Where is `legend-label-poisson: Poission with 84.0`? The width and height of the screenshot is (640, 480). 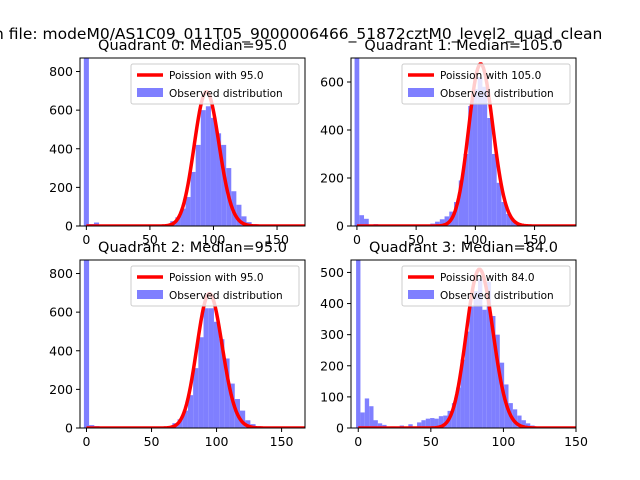
legend-label-poisson: Poission with 84.0 is located at coordinates (487, 278).